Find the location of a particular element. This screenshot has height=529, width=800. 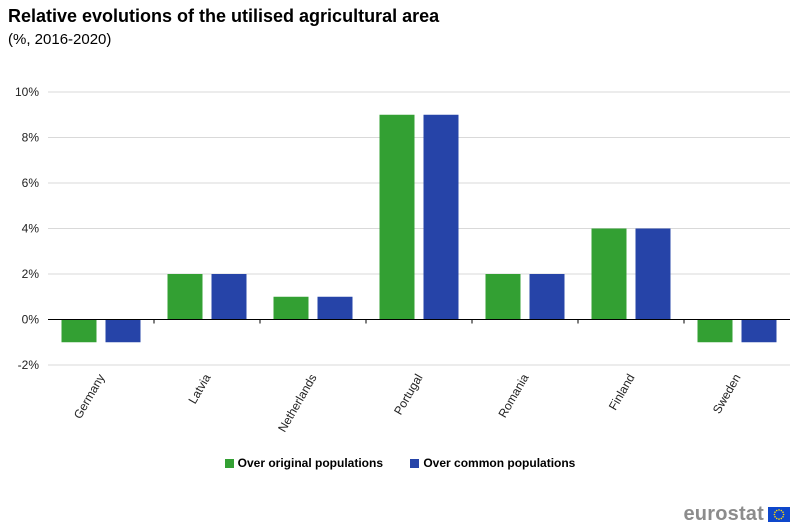

legend-item-common: Over common populations is located at coordinates (492, 463).